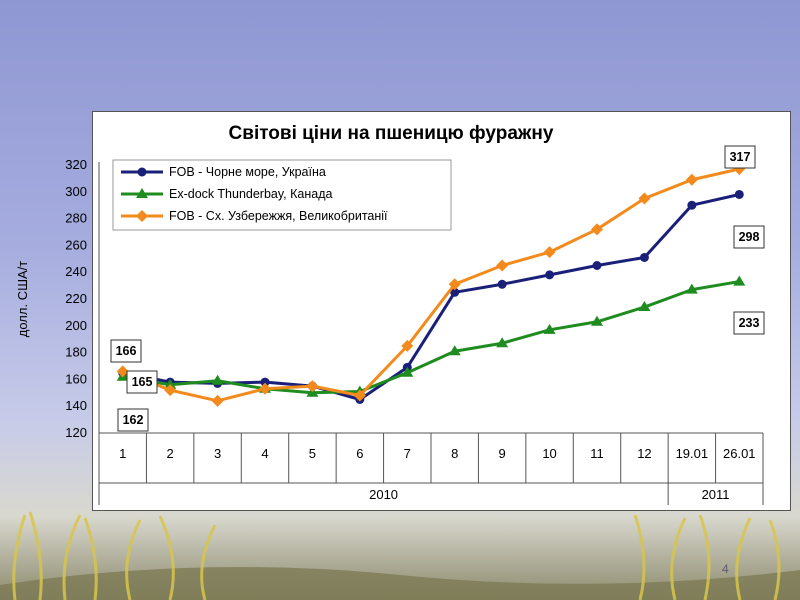  Describe the element at coordinates (76, 164) in the screenshot. I see `y-tick-label: 320` at that location.